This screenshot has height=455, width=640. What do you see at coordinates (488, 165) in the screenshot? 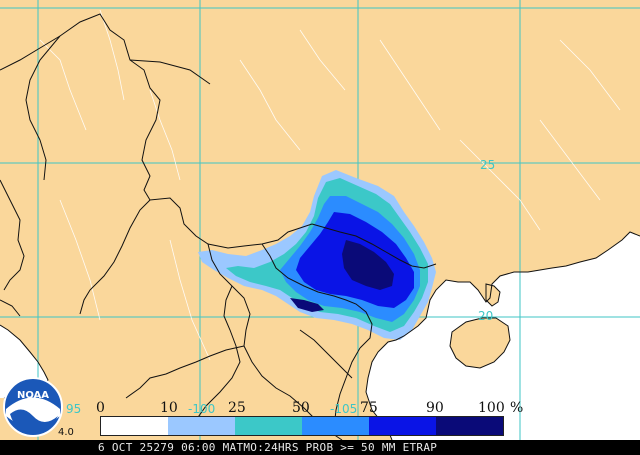
I see `grid-label-lat-25: 25` at bounding box center [488, 165].